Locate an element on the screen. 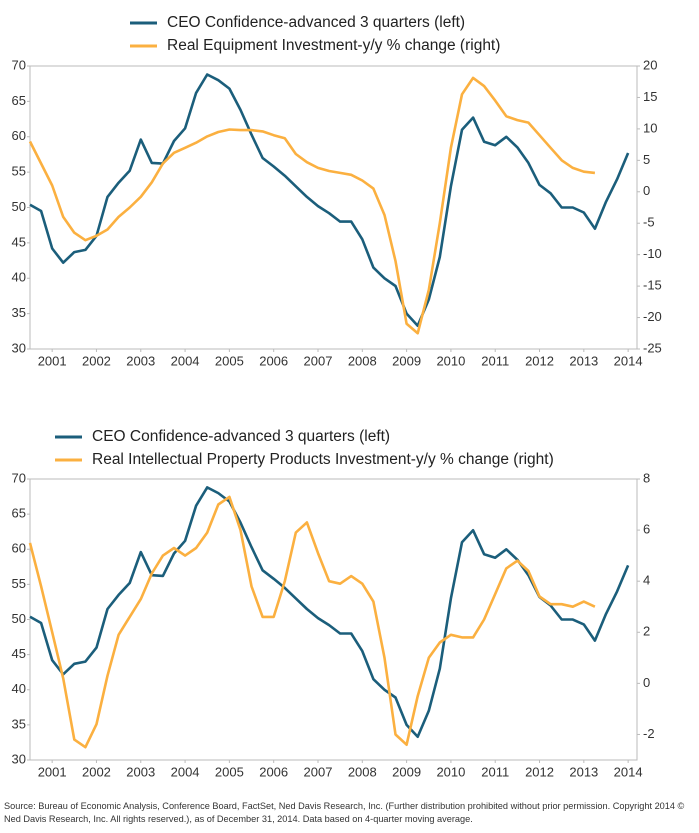  y2-tick-label: -5 is located at coordinates (649, 222).